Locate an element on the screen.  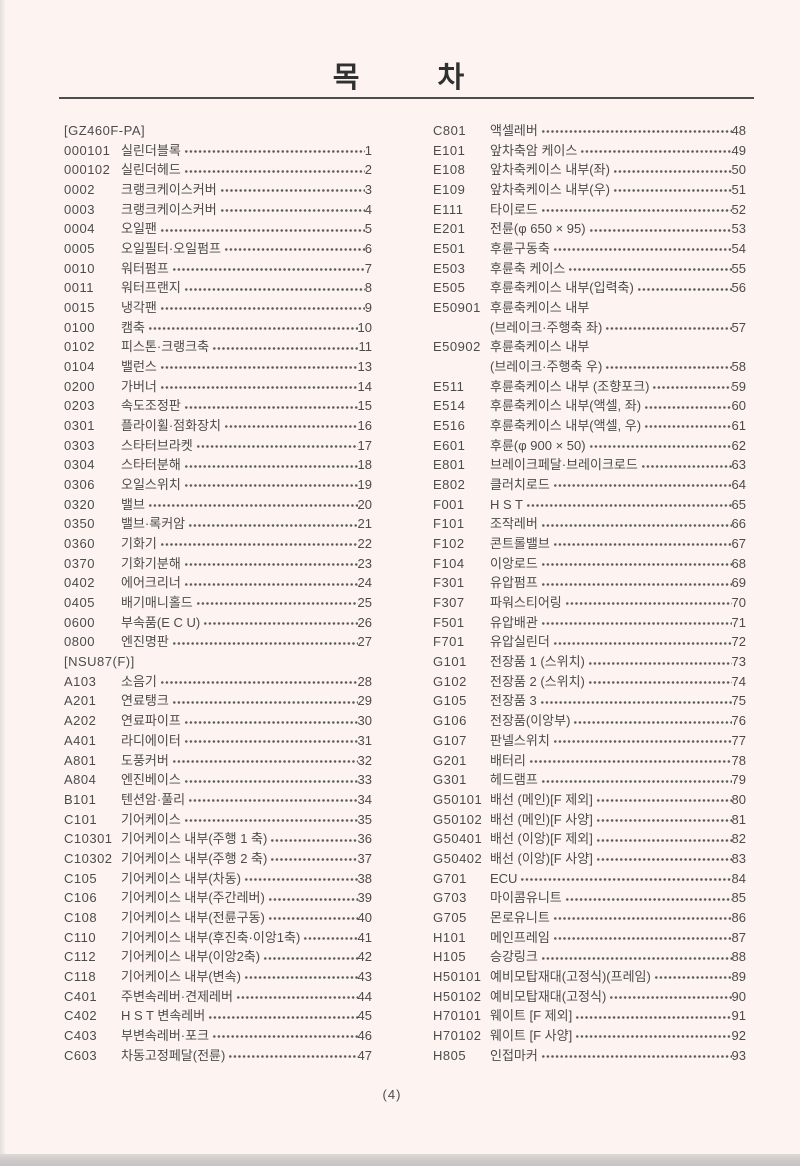
part-code: C603 is located at coordinates (81, 1055).